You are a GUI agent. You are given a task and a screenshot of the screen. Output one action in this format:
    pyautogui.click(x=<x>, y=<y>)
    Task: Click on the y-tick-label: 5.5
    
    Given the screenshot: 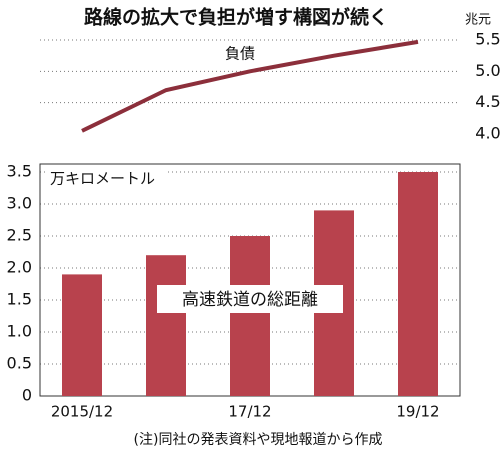 What is the action you would take?
    pyautogui.click(x=487, y=39)
    